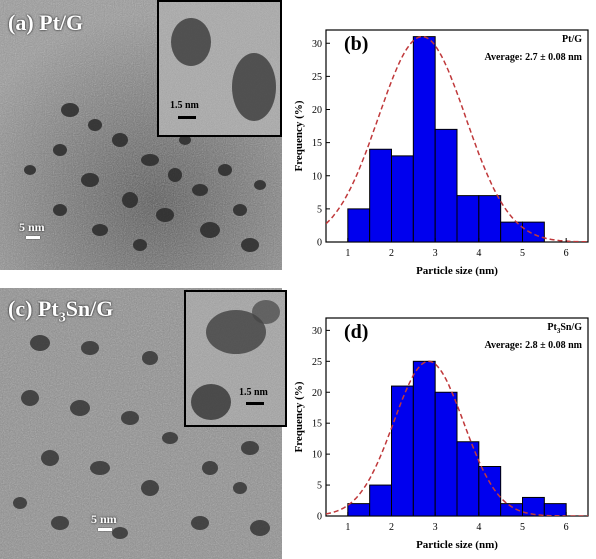 This screenshot has height=559, width=596. What do you see at coordinates (33, 237) in the screenshot?
I see `scale-bar-a` at bounding box center [33, 237].